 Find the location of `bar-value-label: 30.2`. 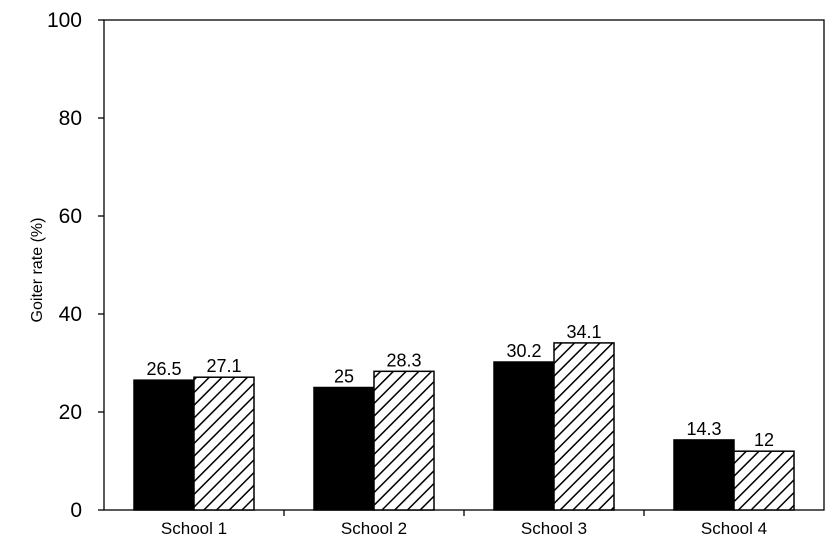

bar-value-label: 30.2 is located at coordinates (523, 351).